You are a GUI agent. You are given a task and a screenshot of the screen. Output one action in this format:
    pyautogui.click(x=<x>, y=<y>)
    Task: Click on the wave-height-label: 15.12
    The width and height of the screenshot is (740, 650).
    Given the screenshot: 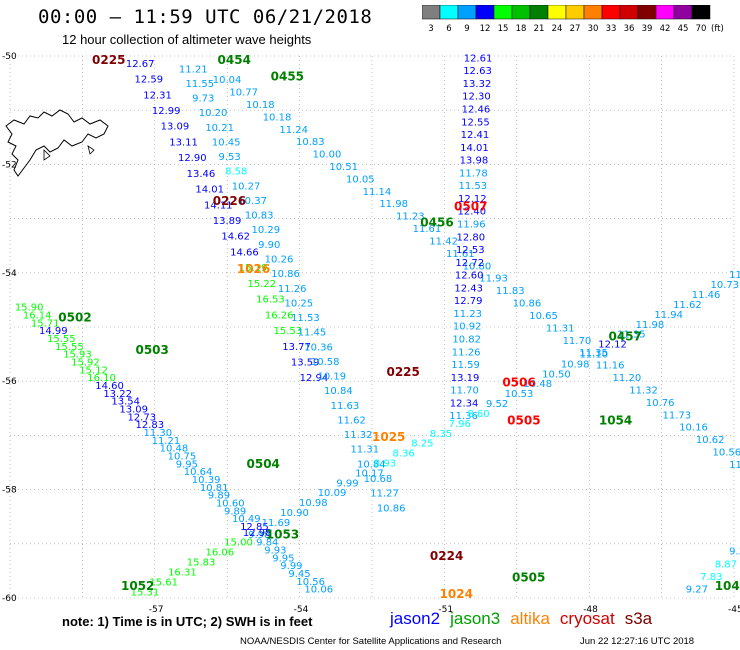 What is the action you would take?
    pyautogui.click(x=93, y=370)
    